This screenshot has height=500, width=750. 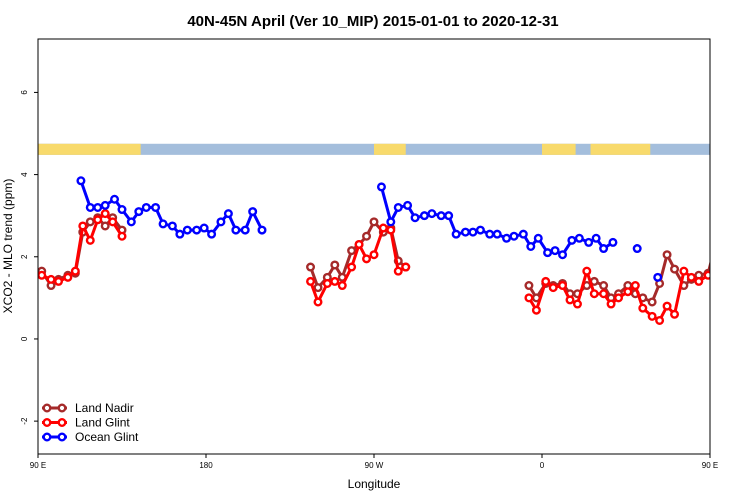 I want to click on x-tick-label: 0, so click(x=542, y=465).